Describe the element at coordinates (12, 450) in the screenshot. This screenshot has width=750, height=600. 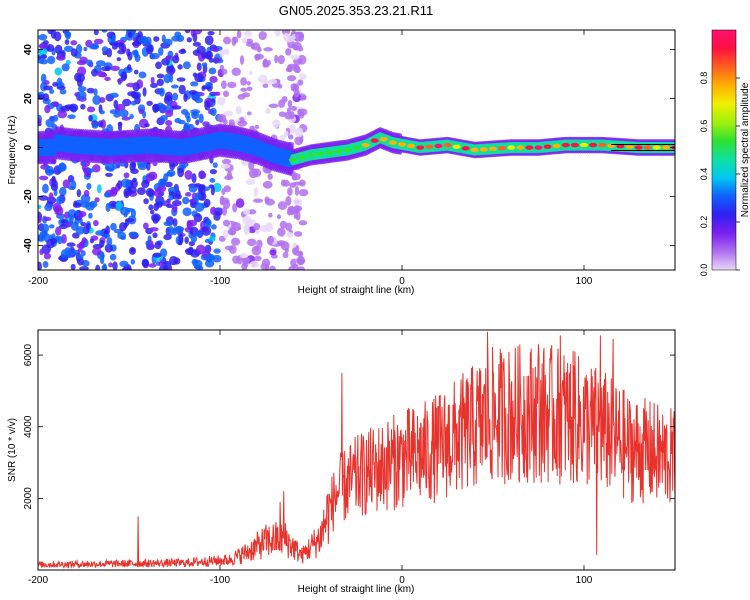
I see `snr-y-label: SNR (10 * v/v)` at that location.